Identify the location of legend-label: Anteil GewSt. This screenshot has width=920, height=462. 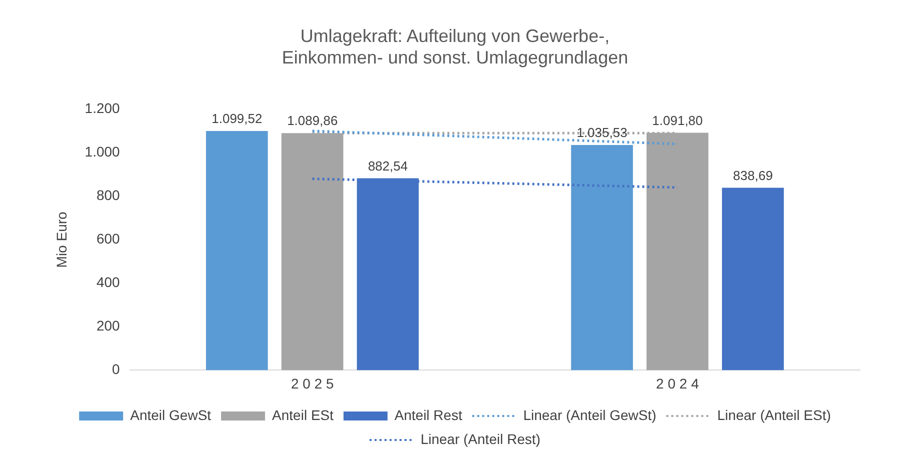
(171, 414).